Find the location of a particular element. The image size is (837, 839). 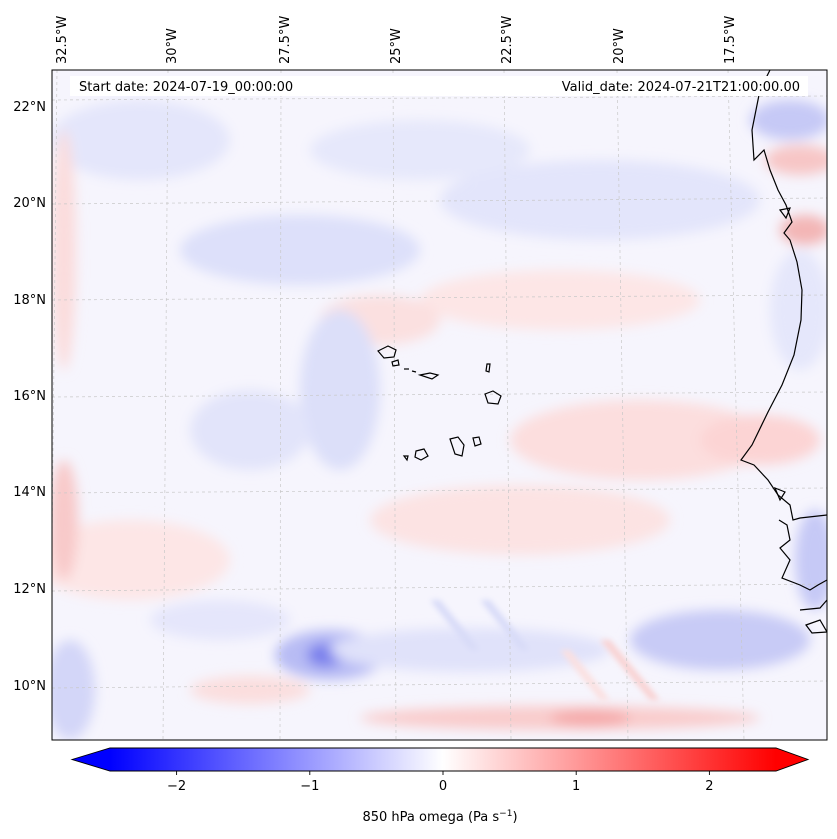

lat-label: 12°N is located at coordinates (29, 589).